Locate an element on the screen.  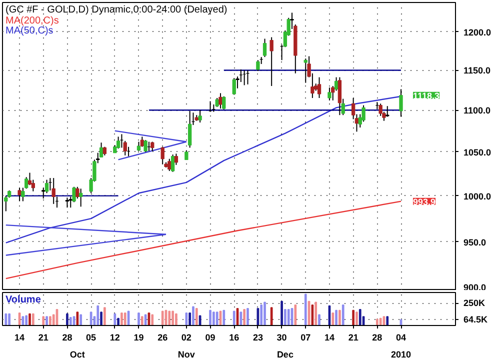
x-tick-label: 12 is located at coordinates (115, 337).